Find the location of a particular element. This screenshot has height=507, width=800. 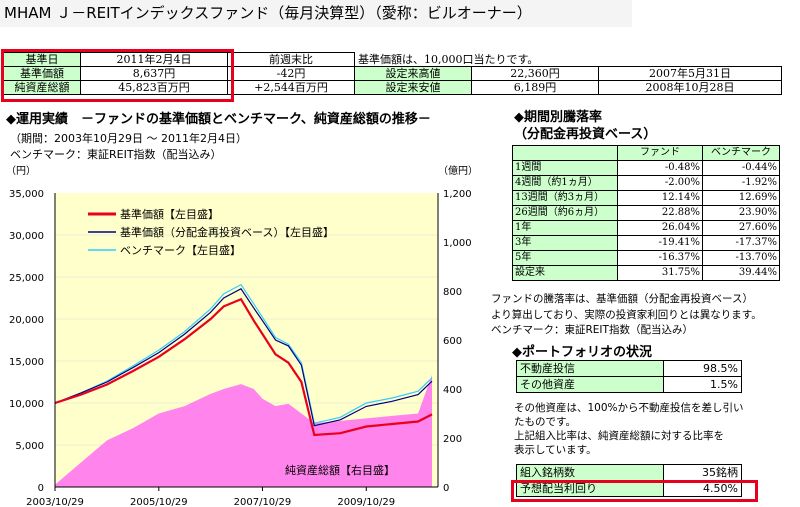

legend-nav: 基準価額【左目盛】 is located at coordinates (169, 214).